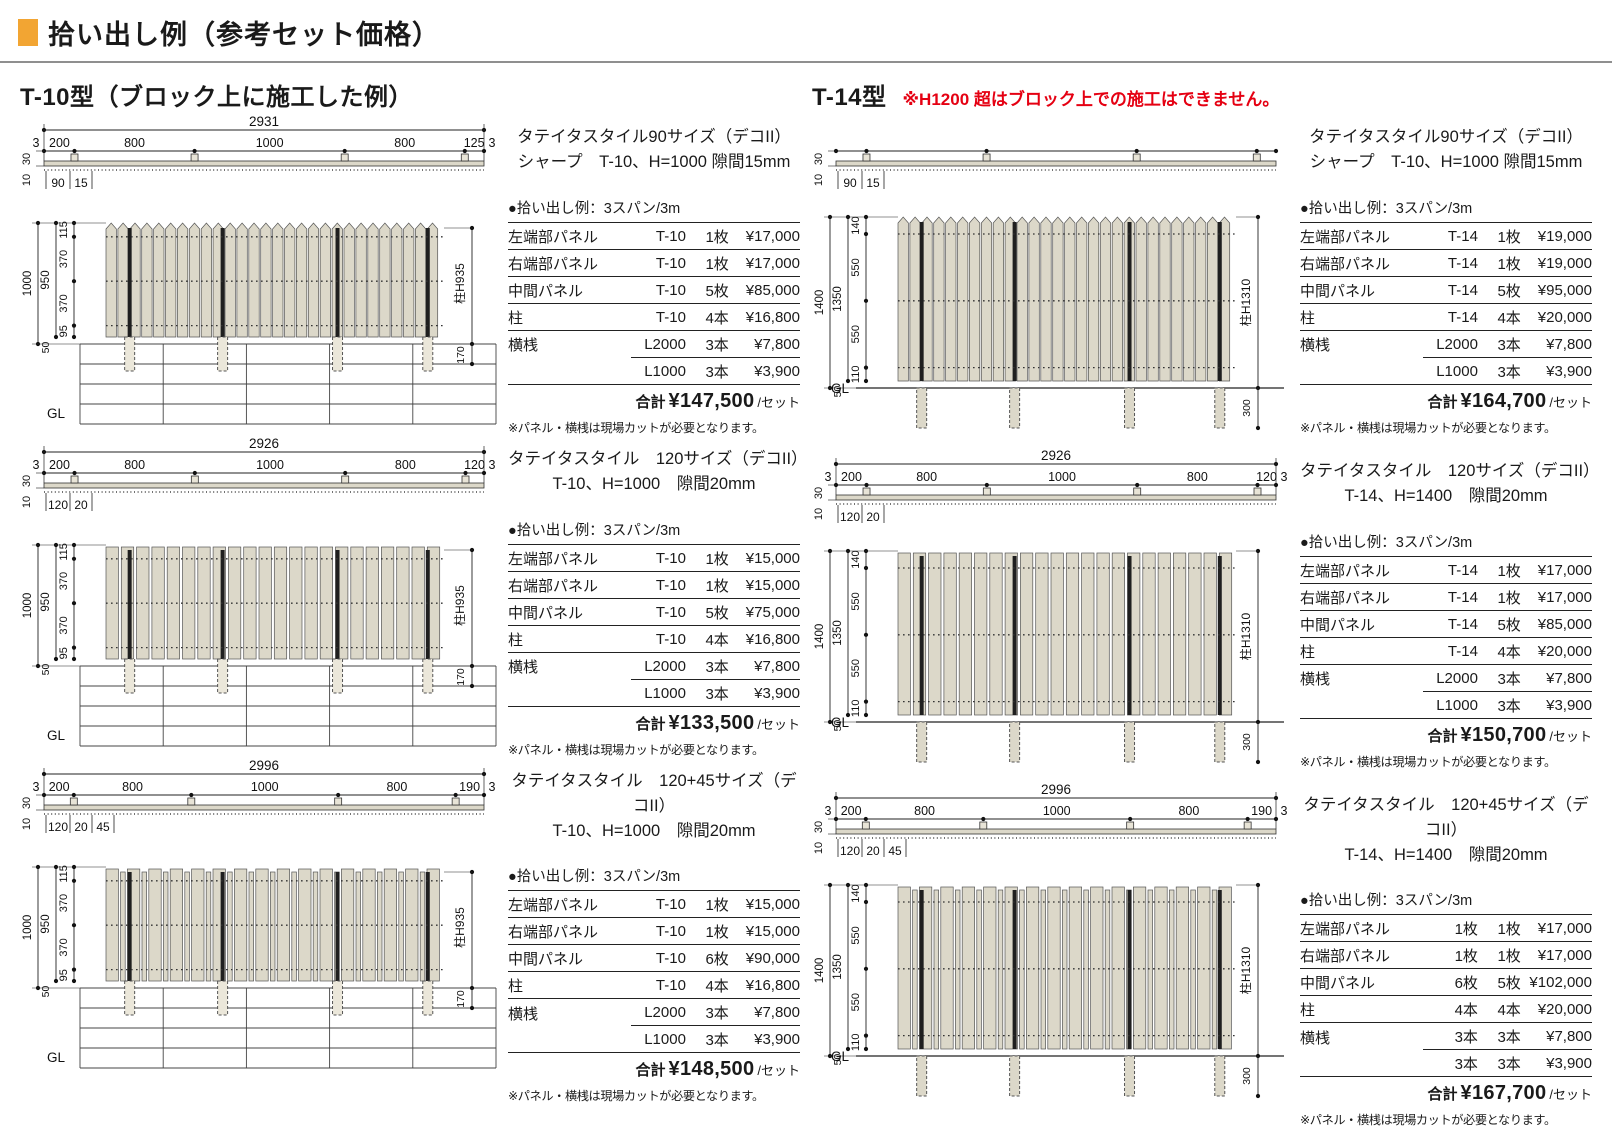  I want to click on dimension-label: 2926, so click(264, 443).